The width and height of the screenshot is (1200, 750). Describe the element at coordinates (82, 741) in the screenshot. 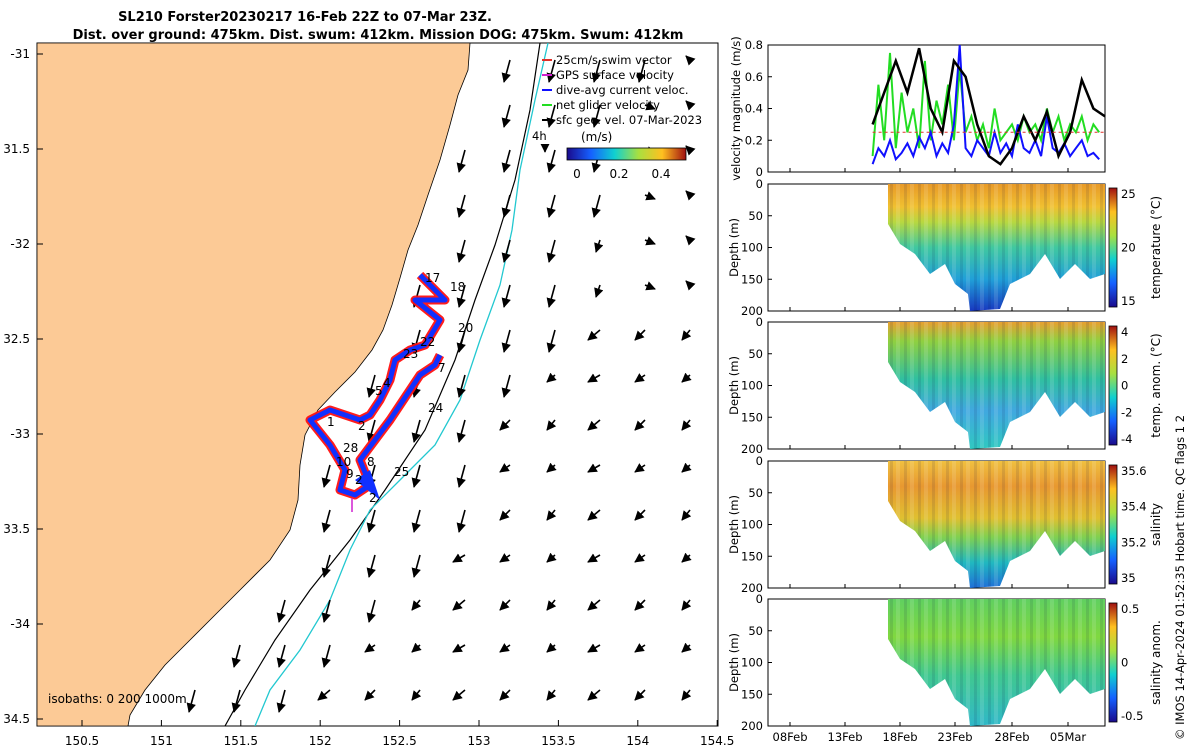

I see `lon-tick-label: 150.5` at that location.